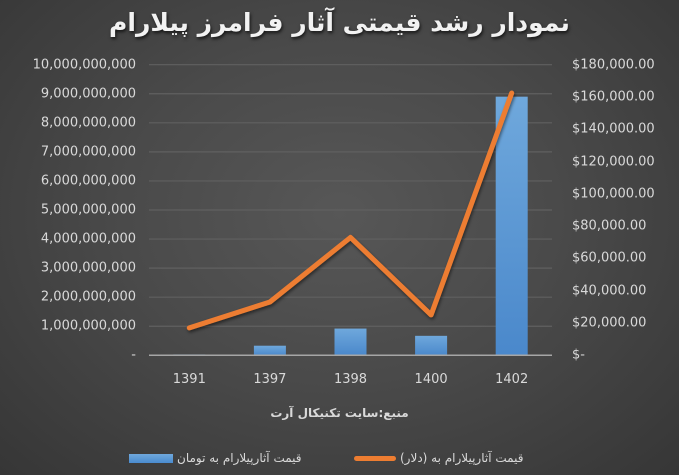 The image size is (679, 475). What do you see at coordinates (88, 152) in the screenshot?
I see `left-axis-tick: 7,000,000,000` at bounding box center [88, 152].